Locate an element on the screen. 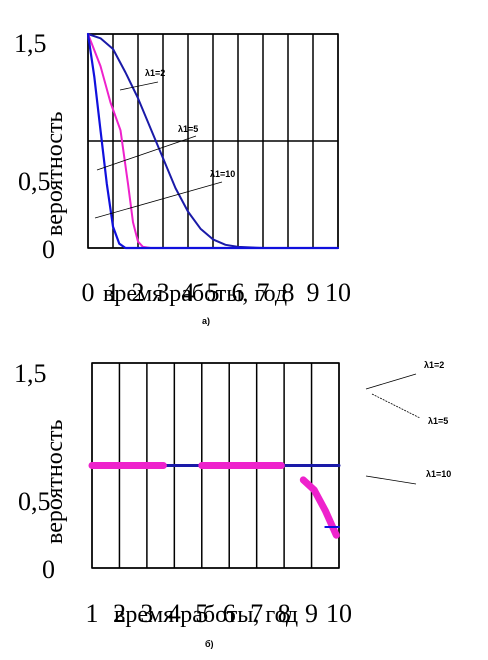 Image resolution: width=488 pixels, height=660 pixels. chart-a-xtick-label: 10 is located at coordinates (338, 292).